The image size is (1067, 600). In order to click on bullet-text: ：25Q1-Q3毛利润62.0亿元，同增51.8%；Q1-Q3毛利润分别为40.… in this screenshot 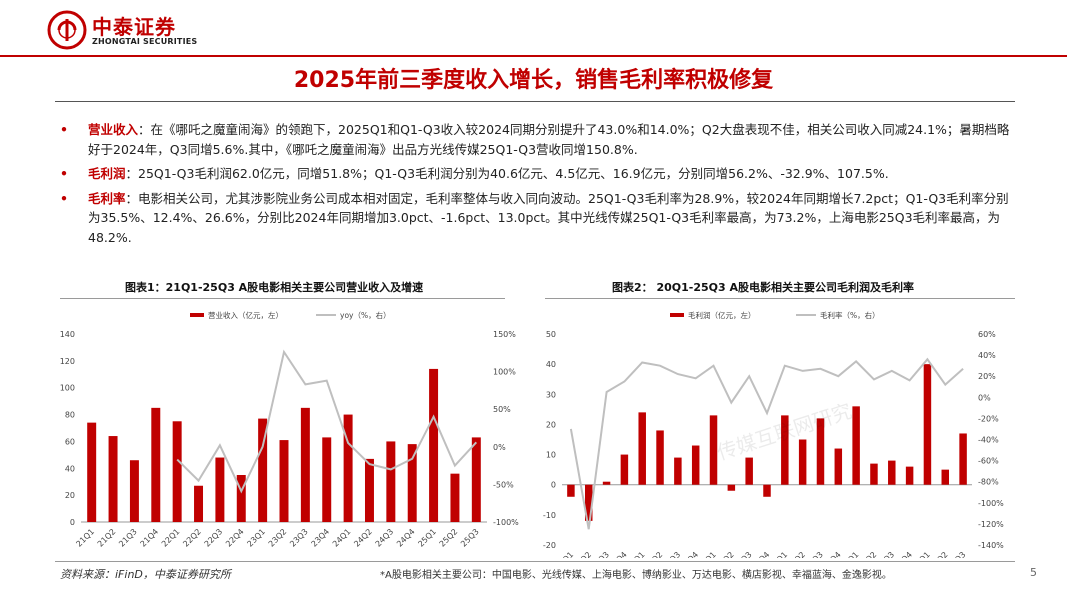, I will do `click(507, 173)`.